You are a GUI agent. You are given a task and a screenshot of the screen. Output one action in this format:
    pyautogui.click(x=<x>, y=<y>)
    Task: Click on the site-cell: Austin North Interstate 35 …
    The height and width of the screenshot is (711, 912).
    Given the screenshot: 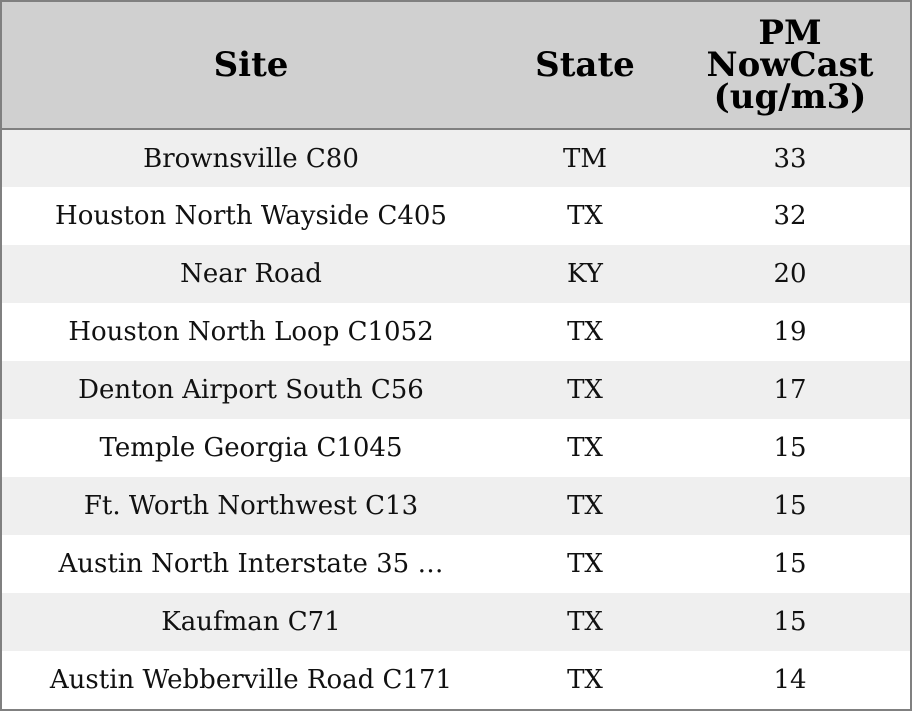 What is the action you would take?
    pyautogui.click(x=251, y=564)
    